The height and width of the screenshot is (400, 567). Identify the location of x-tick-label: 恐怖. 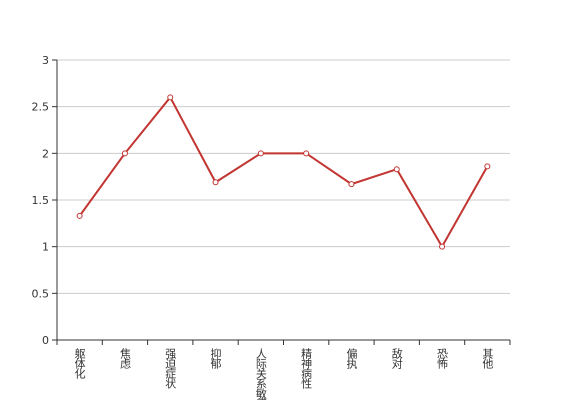
(442, 358).